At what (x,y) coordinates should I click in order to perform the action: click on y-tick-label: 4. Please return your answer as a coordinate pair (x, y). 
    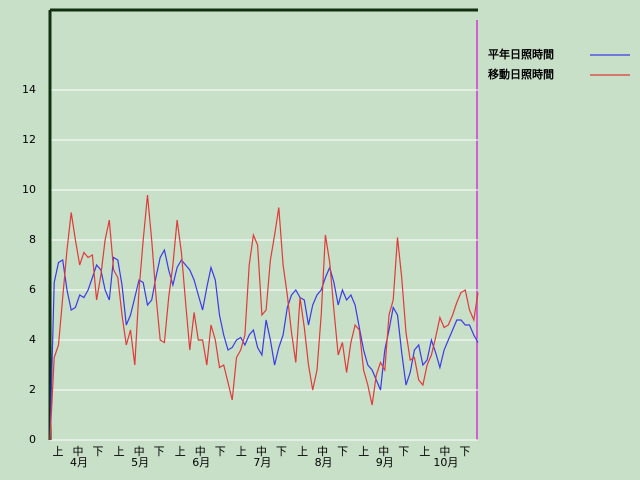
    Looking at the image, I should click on (32, 339).